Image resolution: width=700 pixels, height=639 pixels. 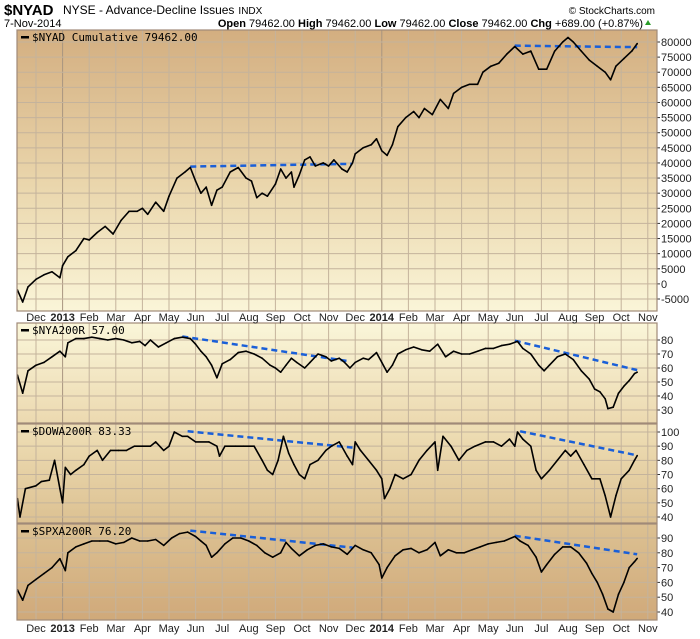 What do you see at coordinates (25, 37) in the screenshot?
I see `legend-swatch` at bounding box center [25, 37].